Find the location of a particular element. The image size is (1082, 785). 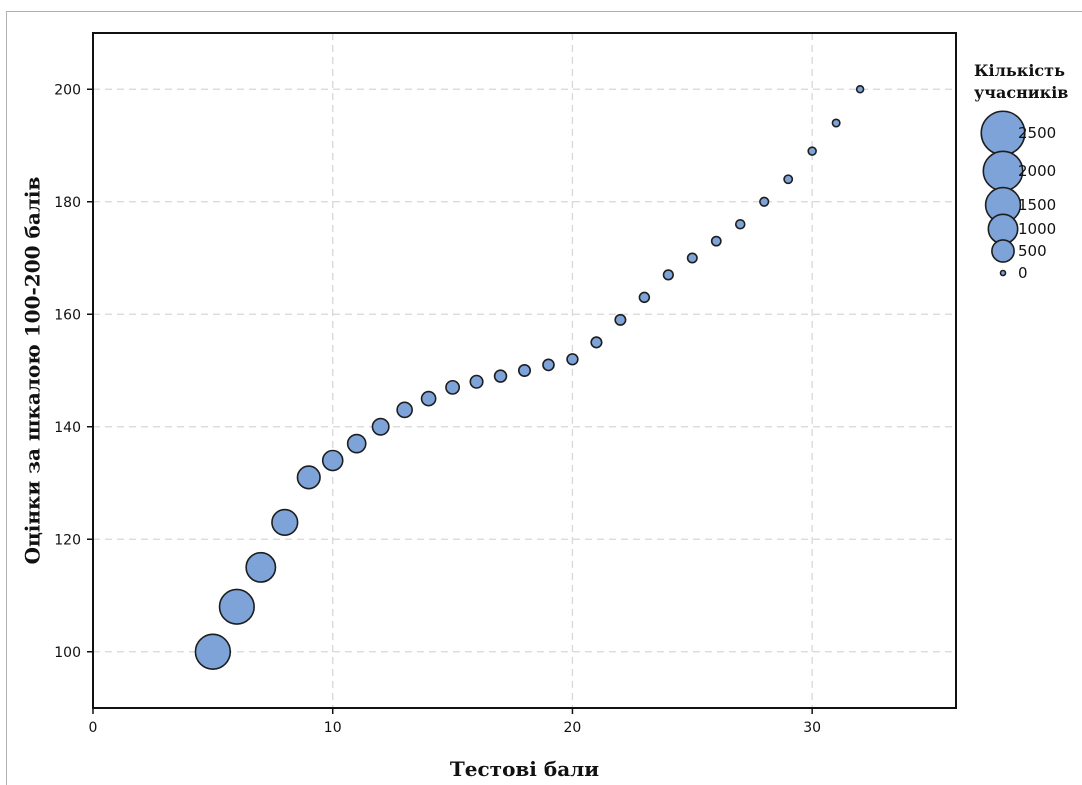

x-tick-label: 0 is located at coordinates (93, 728).